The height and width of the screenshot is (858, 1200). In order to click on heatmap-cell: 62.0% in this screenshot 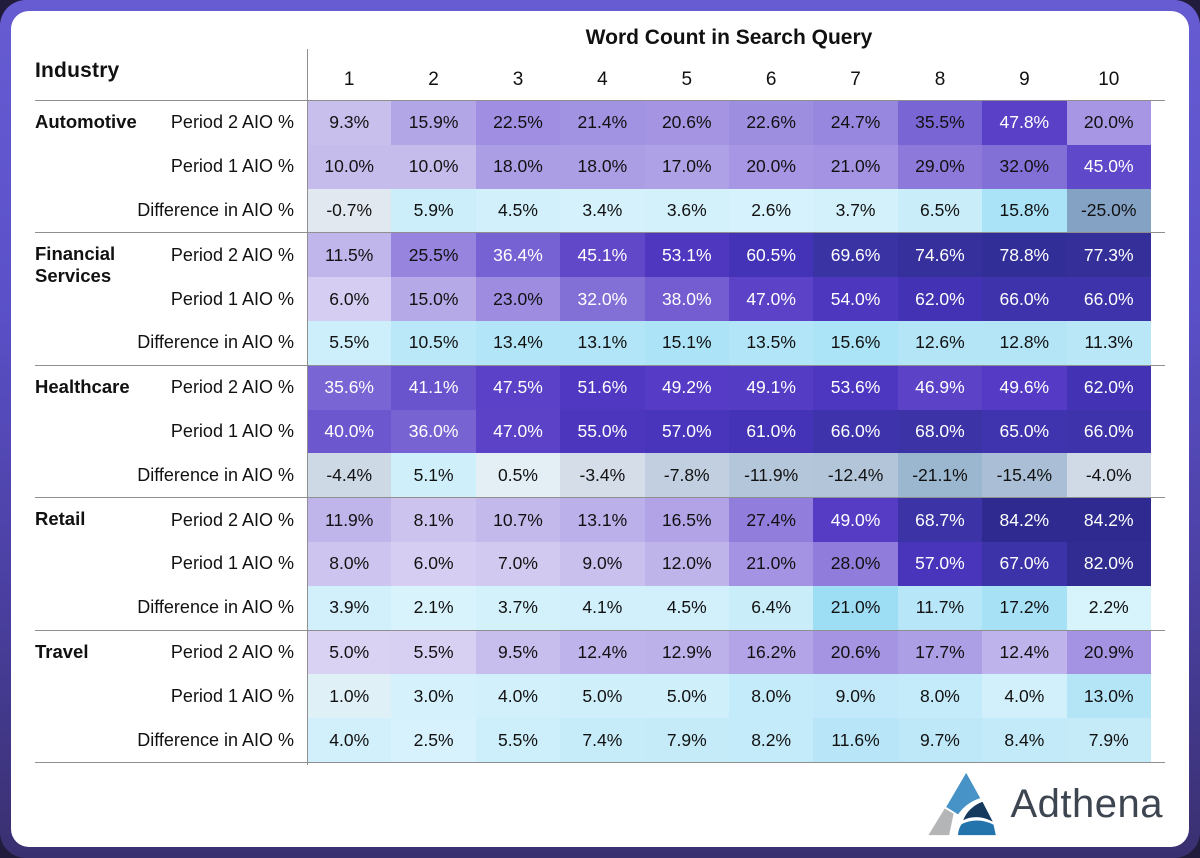, I will do `click(940, 299)`.